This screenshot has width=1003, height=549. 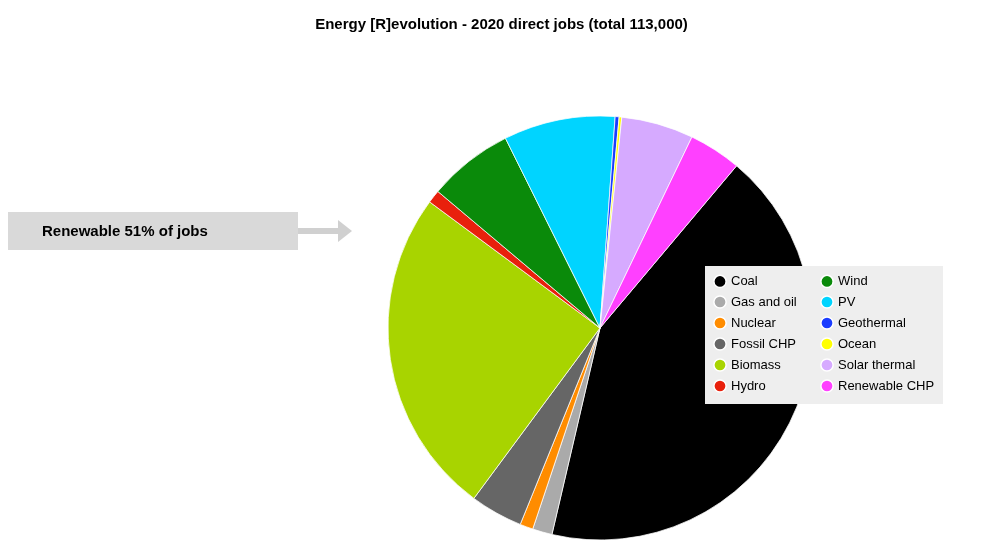 I want to click on legend-label: Fossil CHP, so click(x=764, y=343).